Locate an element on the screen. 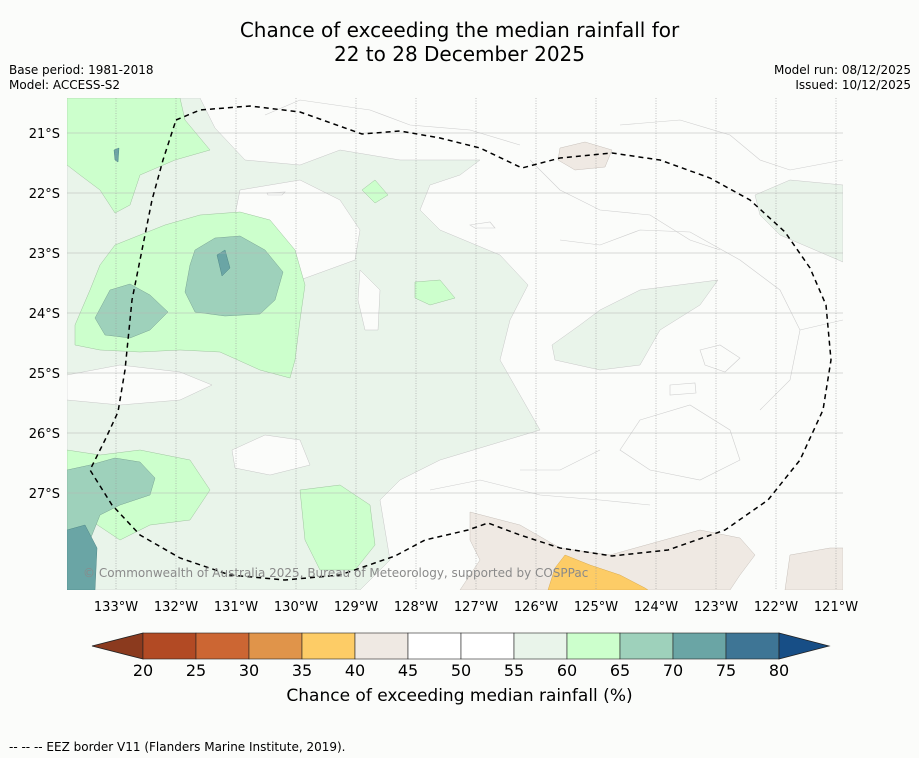  colorbar-tick: 35 is located at coordinates (302, 670).